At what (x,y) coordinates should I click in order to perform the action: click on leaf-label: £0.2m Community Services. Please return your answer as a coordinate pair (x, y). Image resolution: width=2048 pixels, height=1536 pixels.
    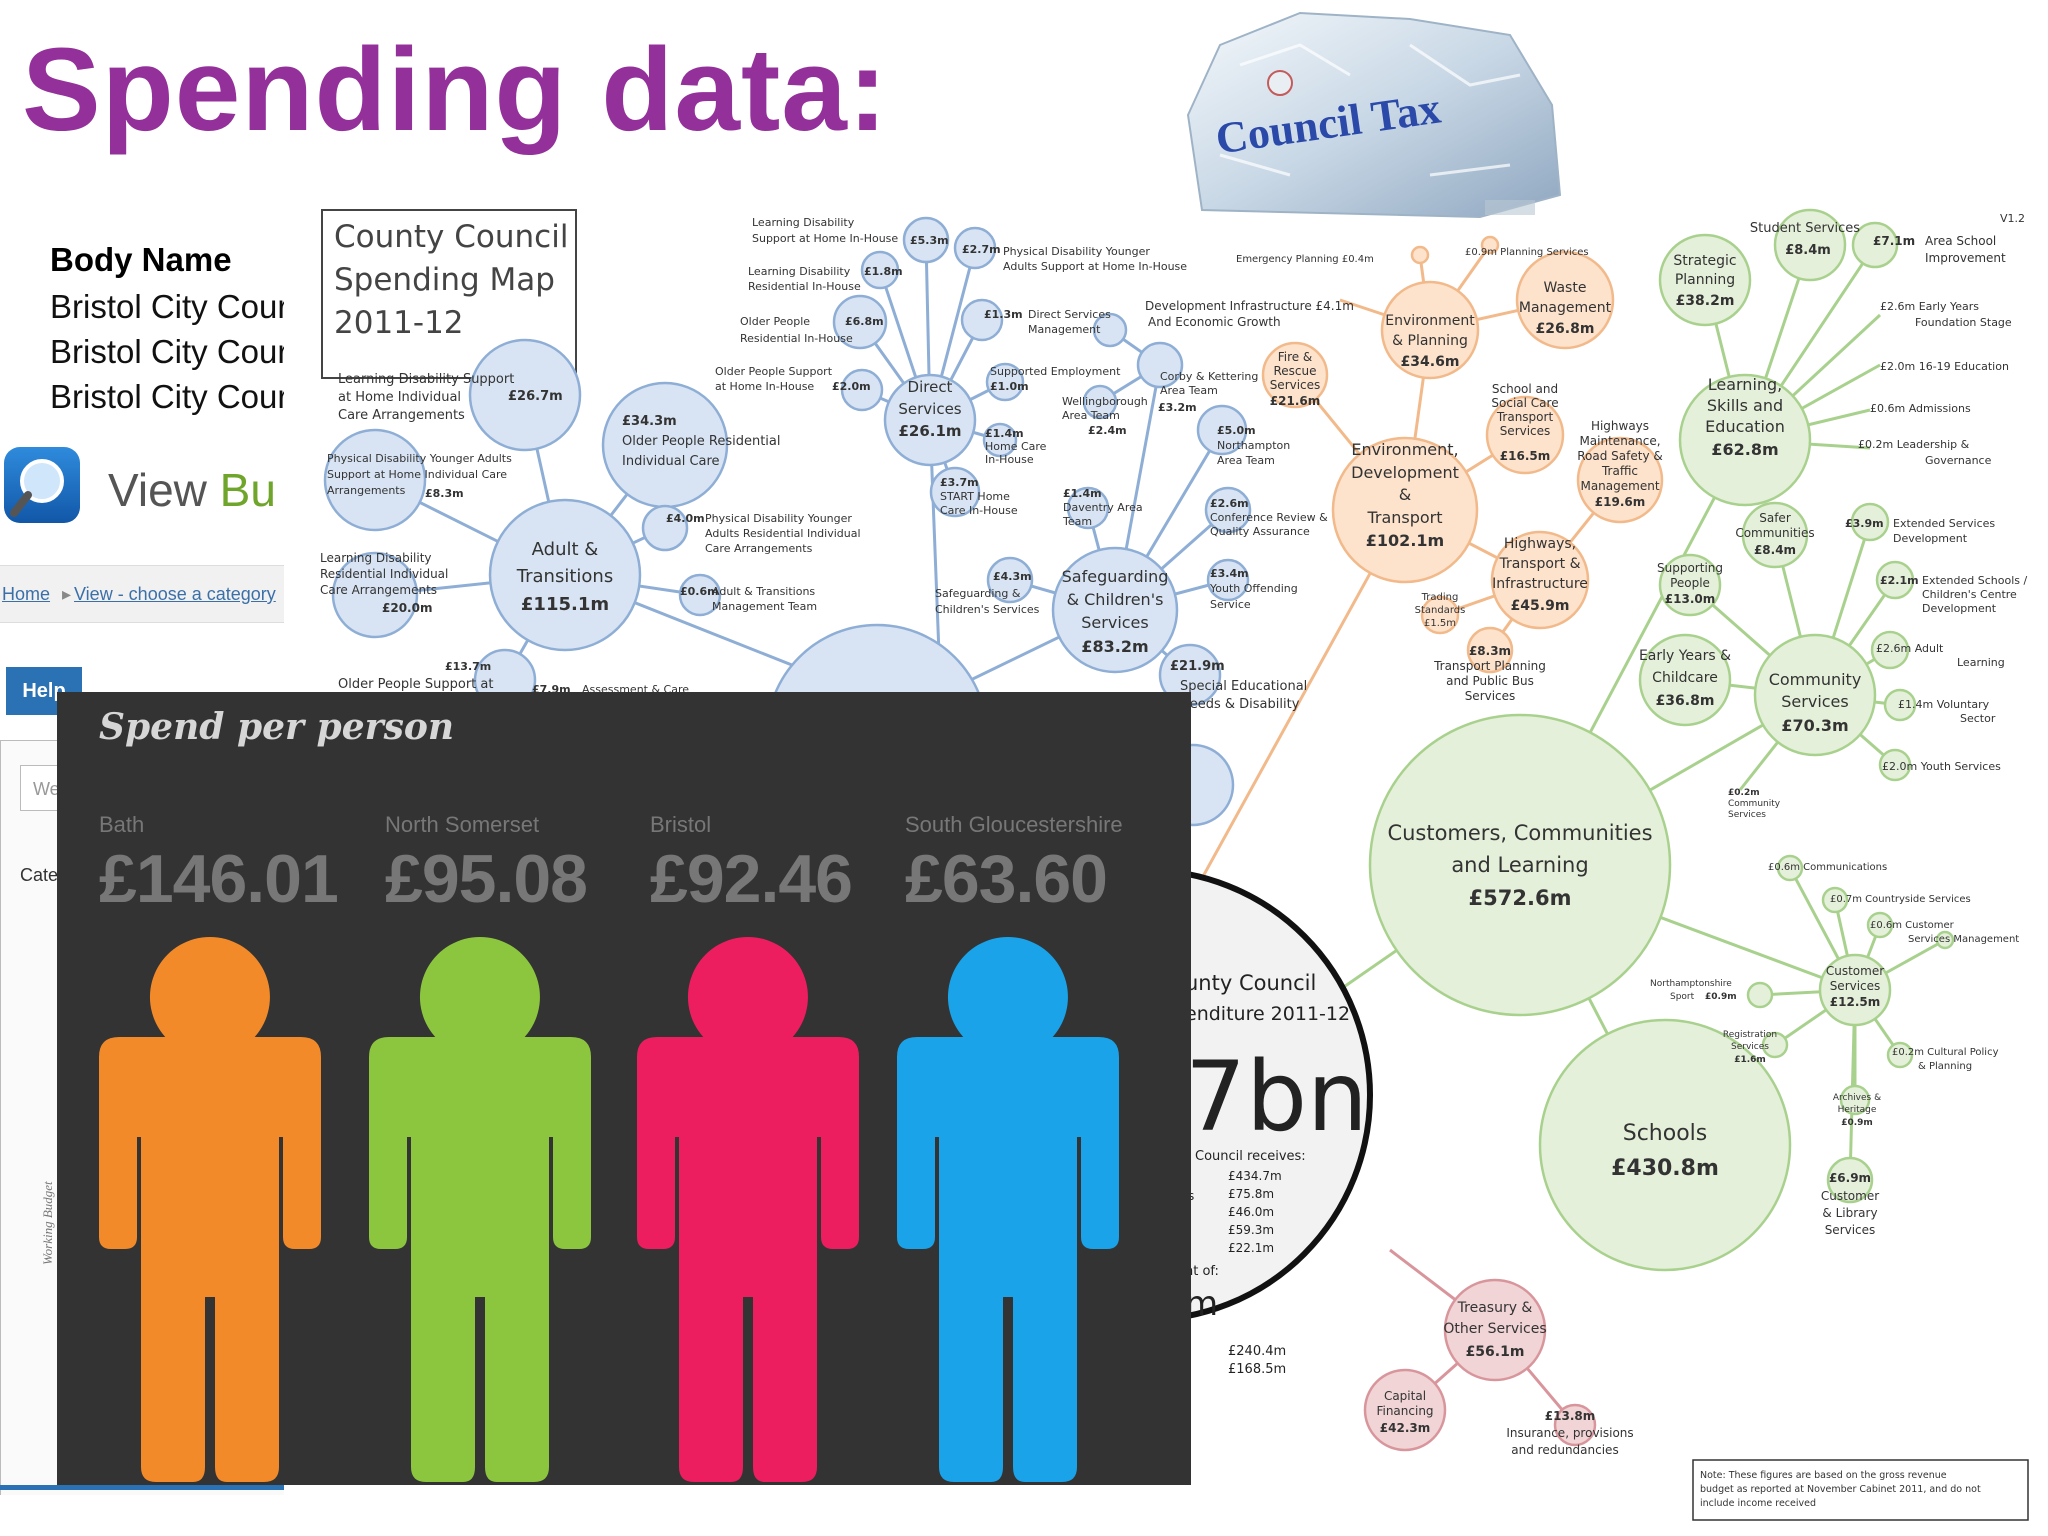
    Looking at the image, I should click on (1754, 804).